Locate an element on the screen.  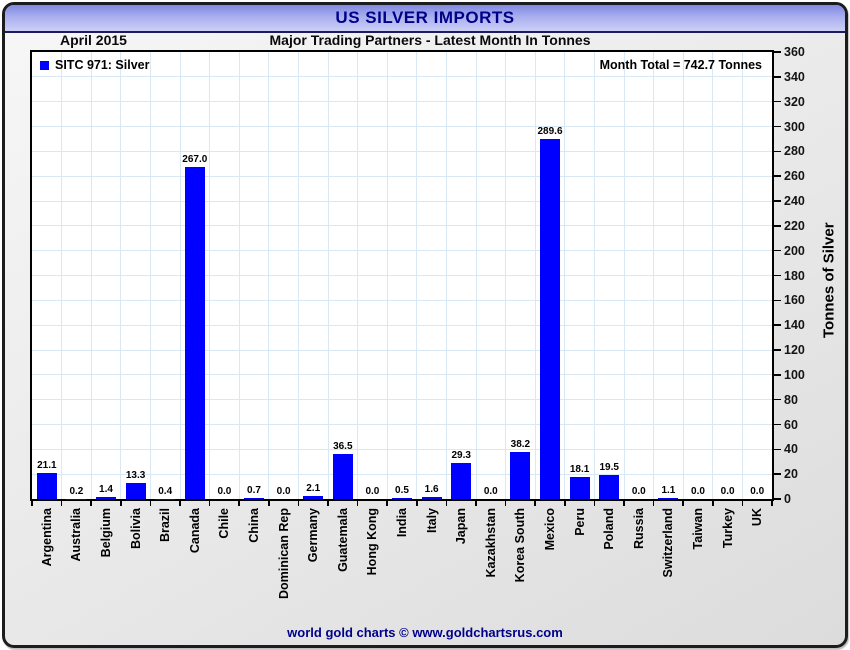
bar-value-label: 18.1 is located at coordinates (579, 469).